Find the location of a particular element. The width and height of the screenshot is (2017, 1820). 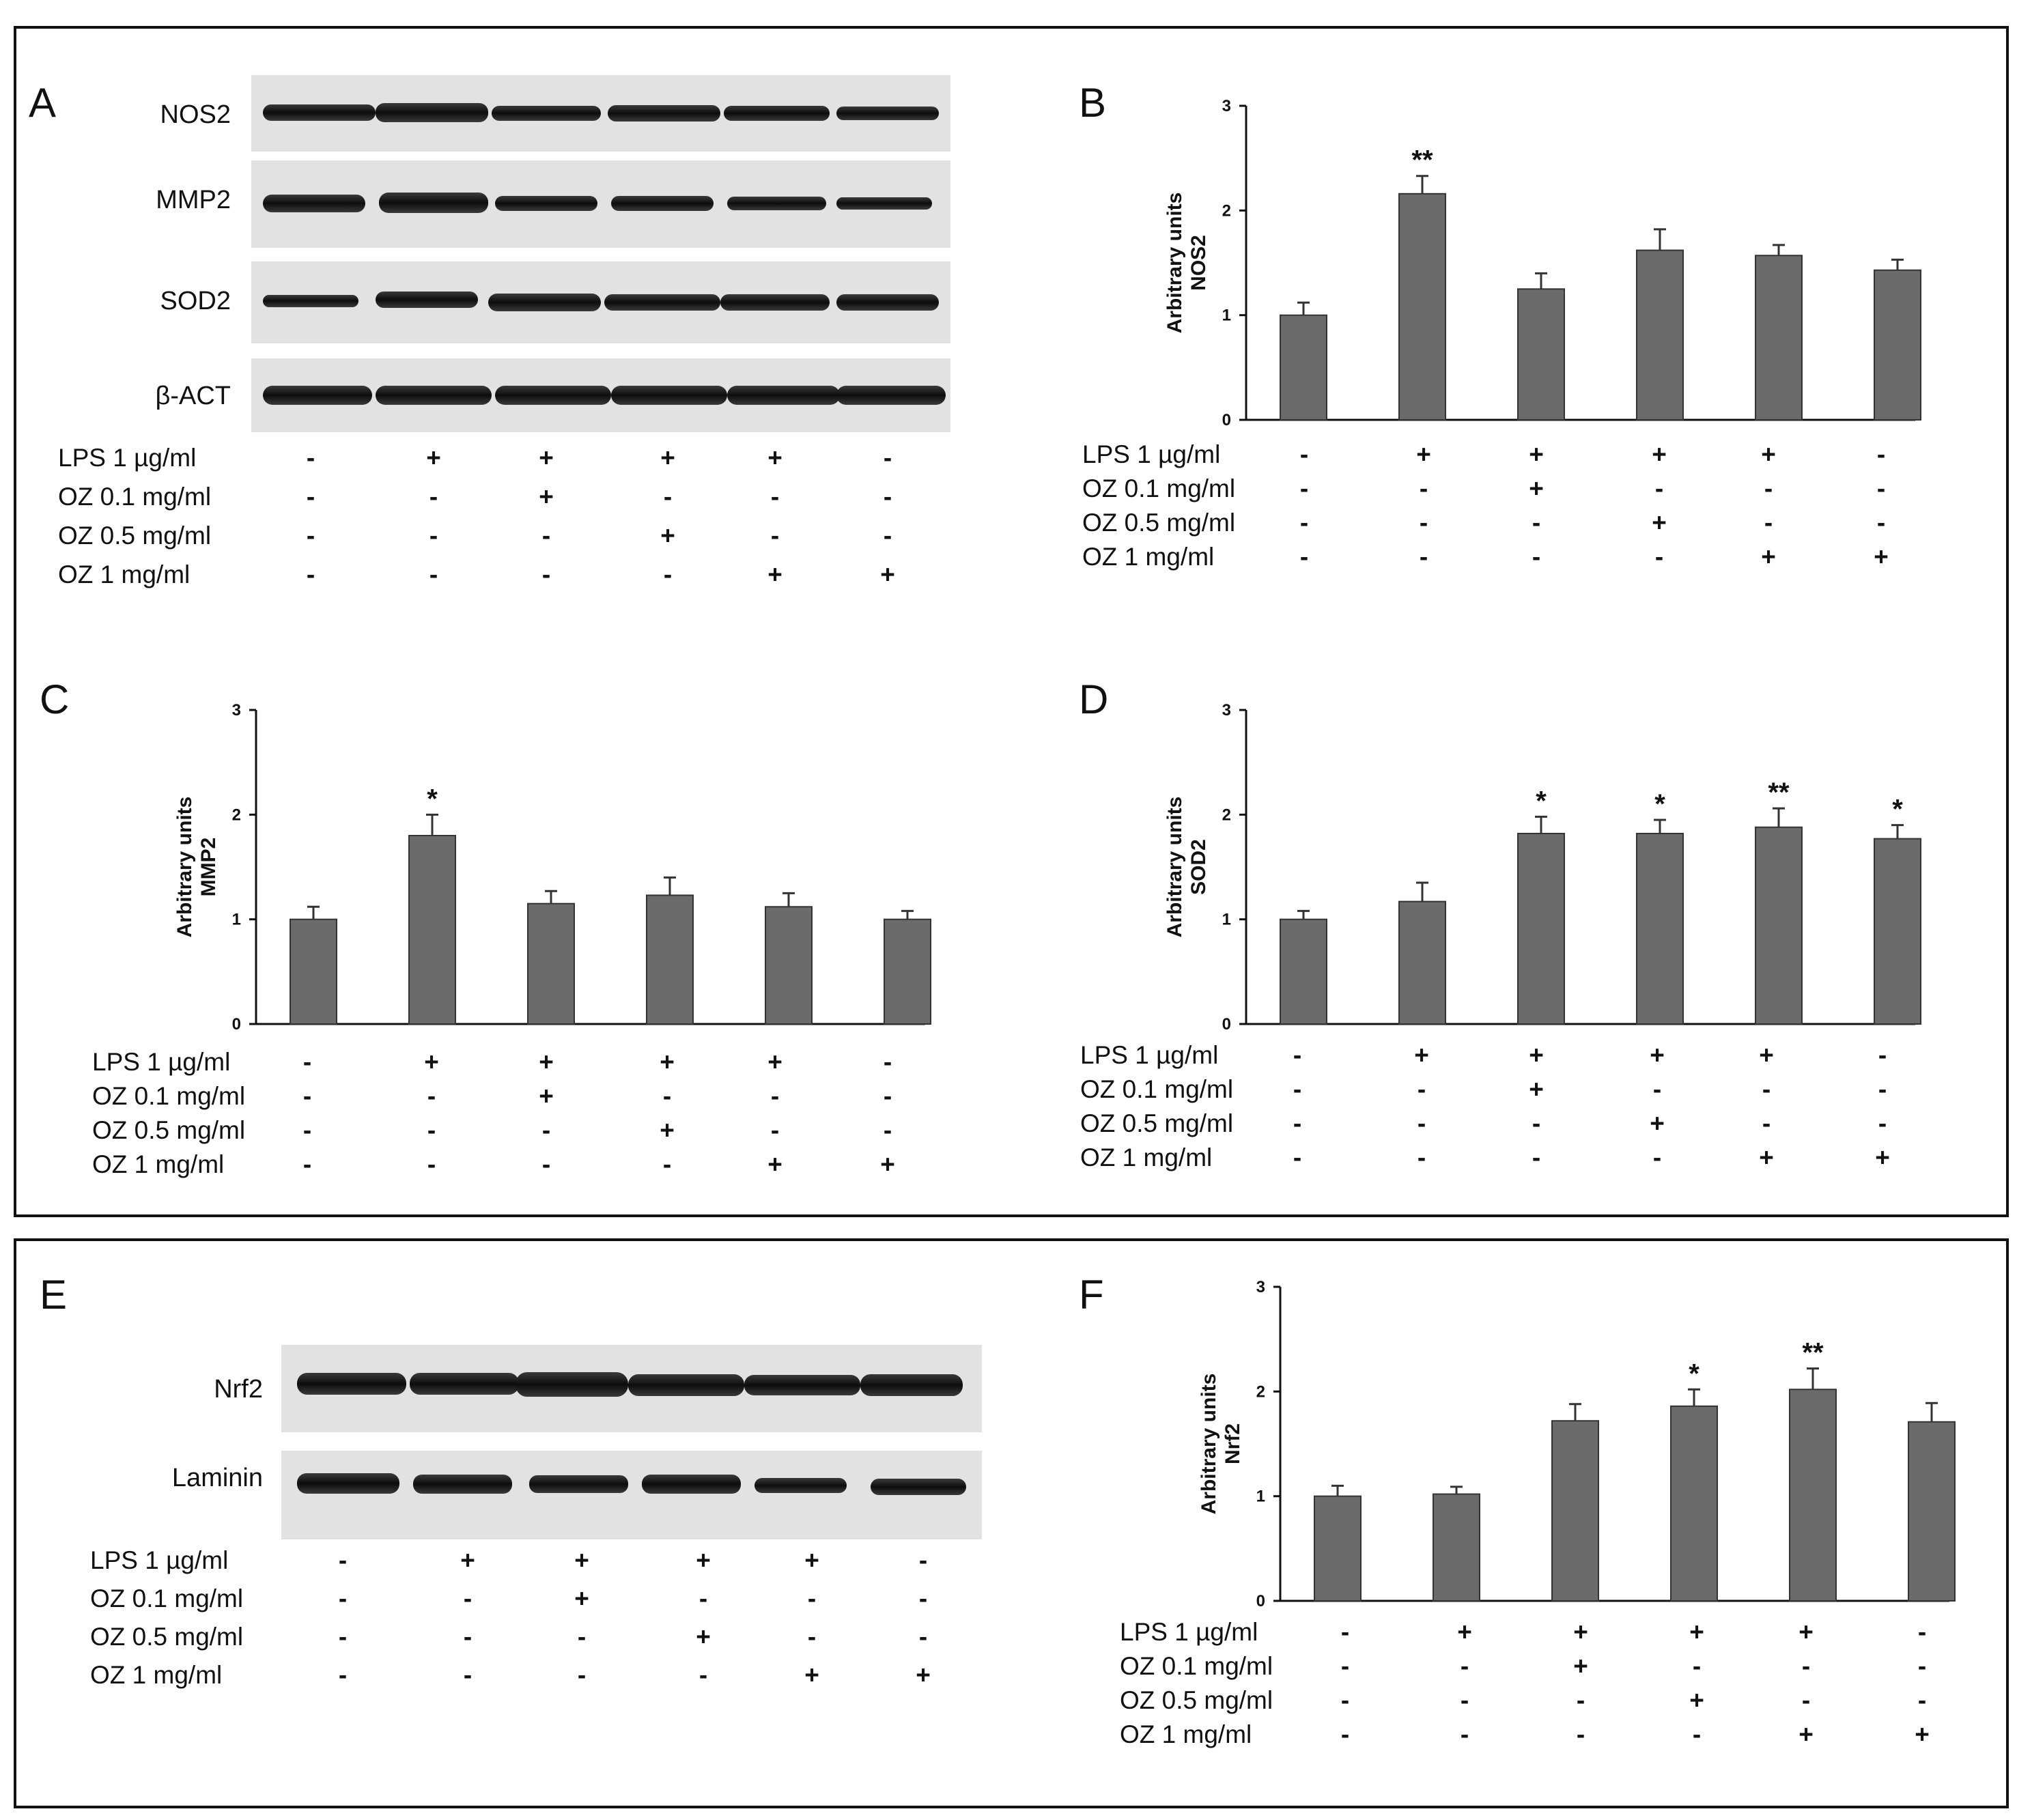

y-tick-label: 2 is located at coordinates (236, 815).